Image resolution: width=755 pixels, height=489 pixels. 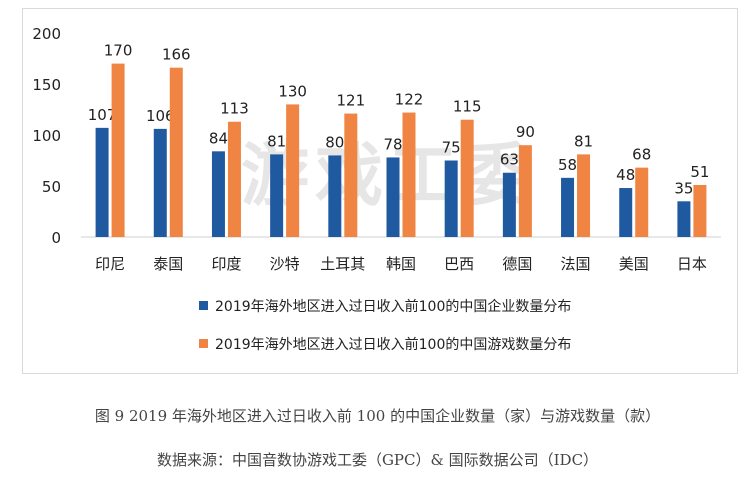 What do you see at coordinates (56, 238) in the screenshot?
I see `y-tick-label: 0` at bounding box center [56, 238].